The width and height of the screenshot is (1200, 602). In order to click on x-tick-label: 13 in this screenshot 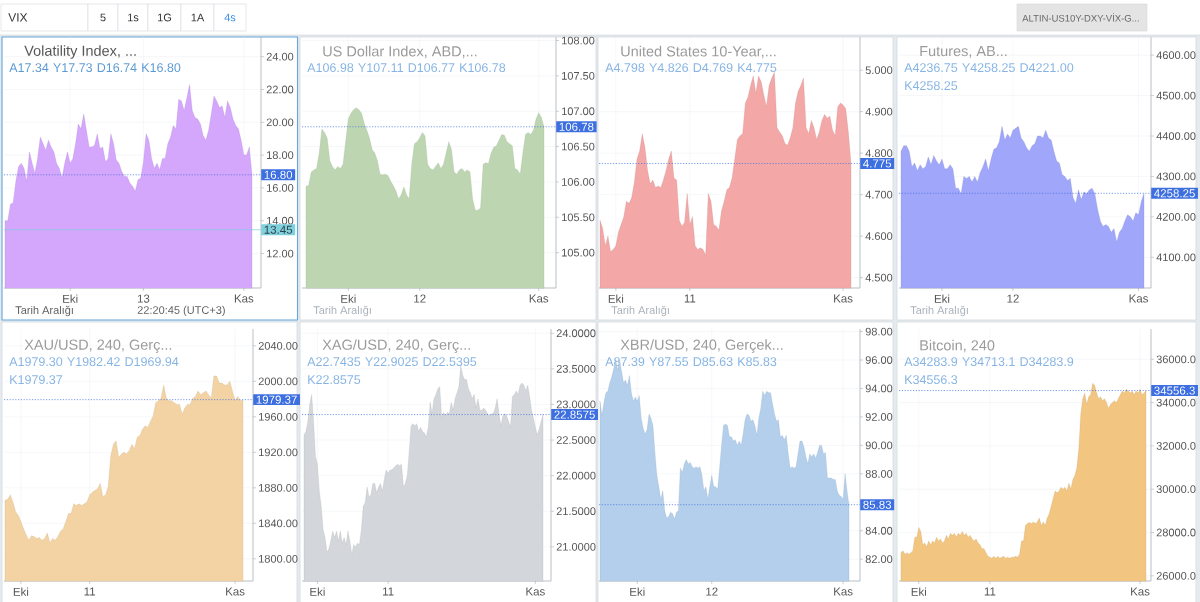, I will do `click(143, 298)`.